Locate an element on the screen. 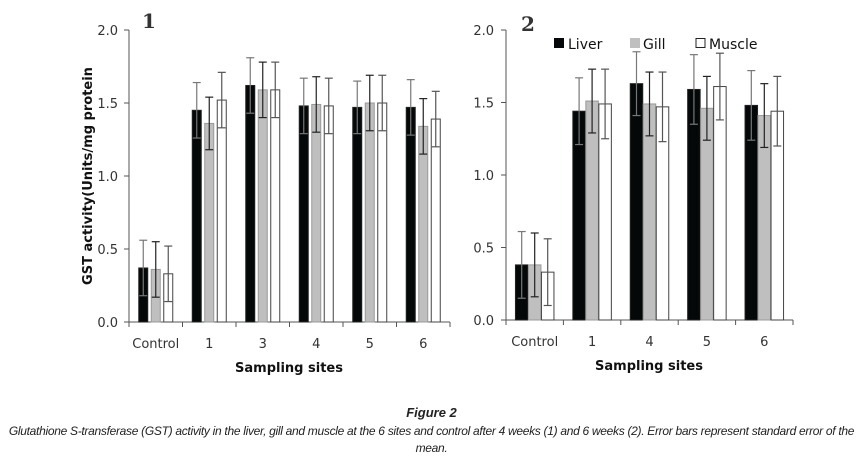  legend-label-gill: Gill is located at coordinates (654, 45).